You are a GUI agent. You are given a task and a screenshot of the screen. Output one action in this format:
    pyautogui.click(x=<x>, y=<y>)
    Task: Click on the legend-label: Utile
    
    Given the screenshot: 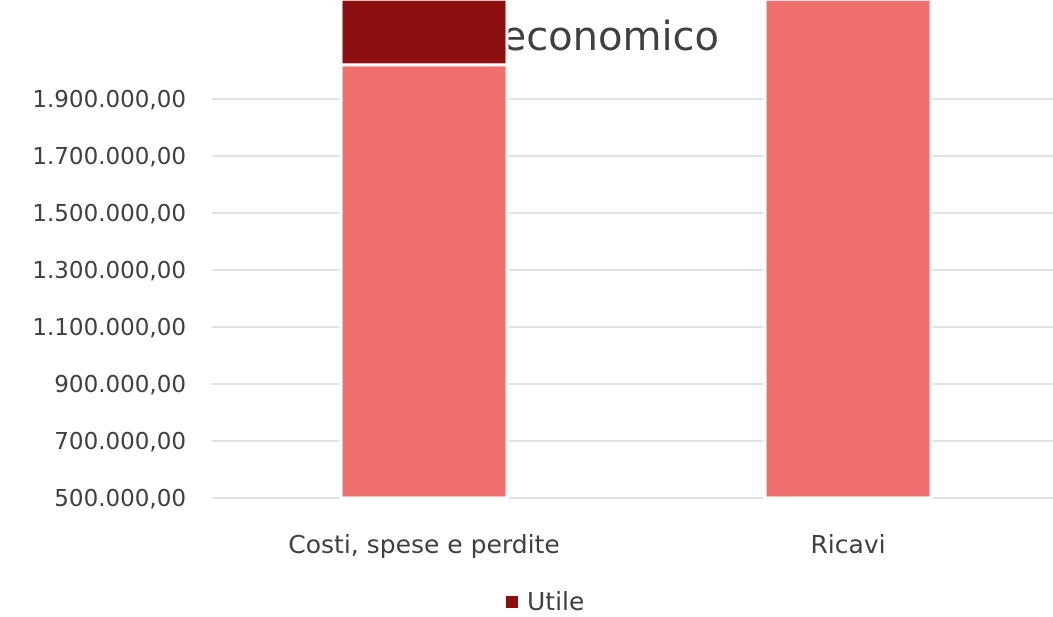 What is the action you would take?
    pyautogui.click(x=555, y=600)
    